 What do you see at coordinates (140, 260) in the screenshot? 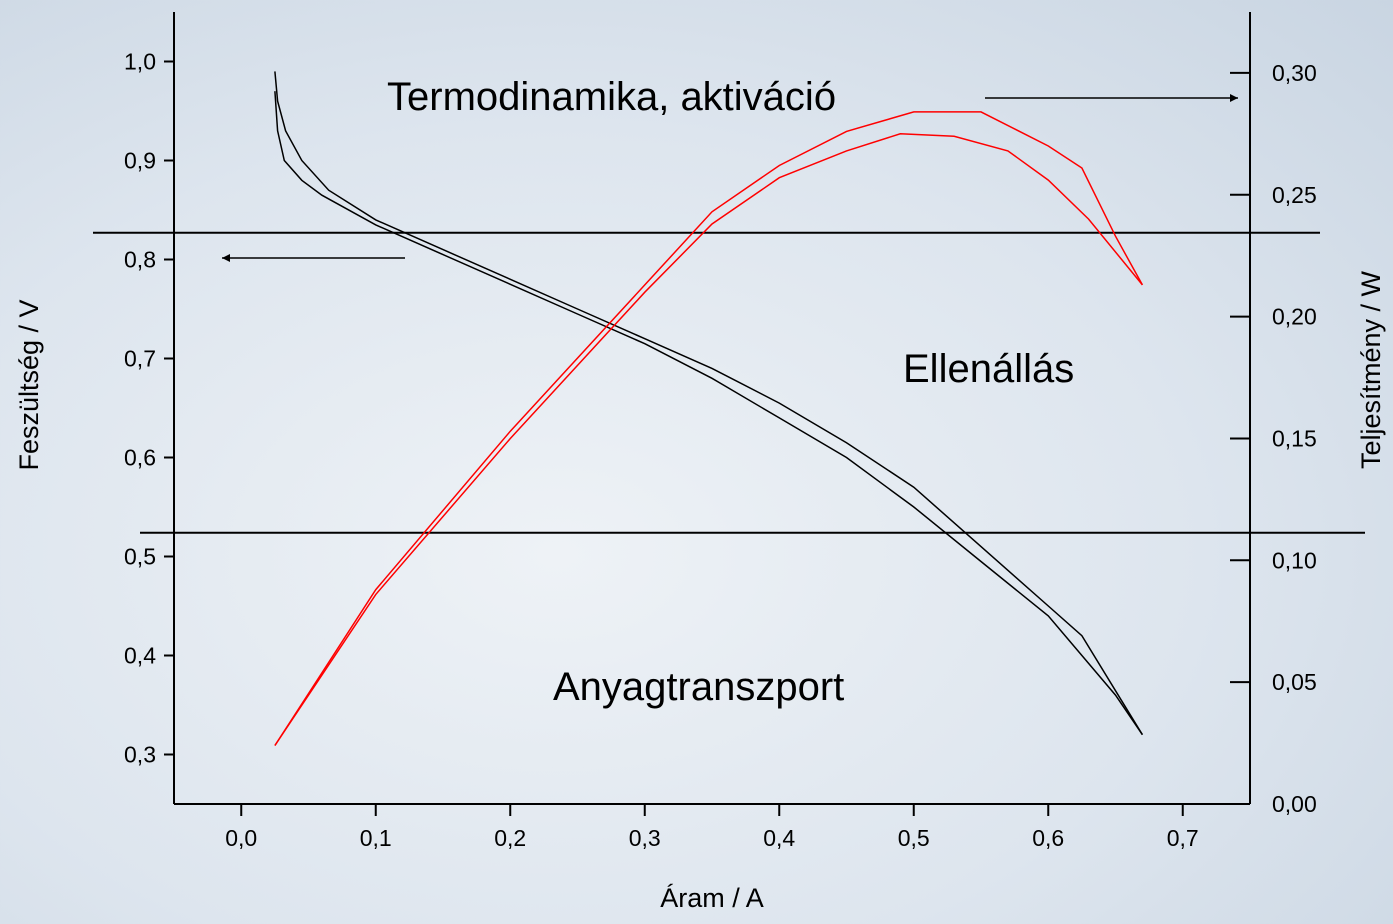
I see `y-tick-label: 0,8` at bounding box center [140, 260].